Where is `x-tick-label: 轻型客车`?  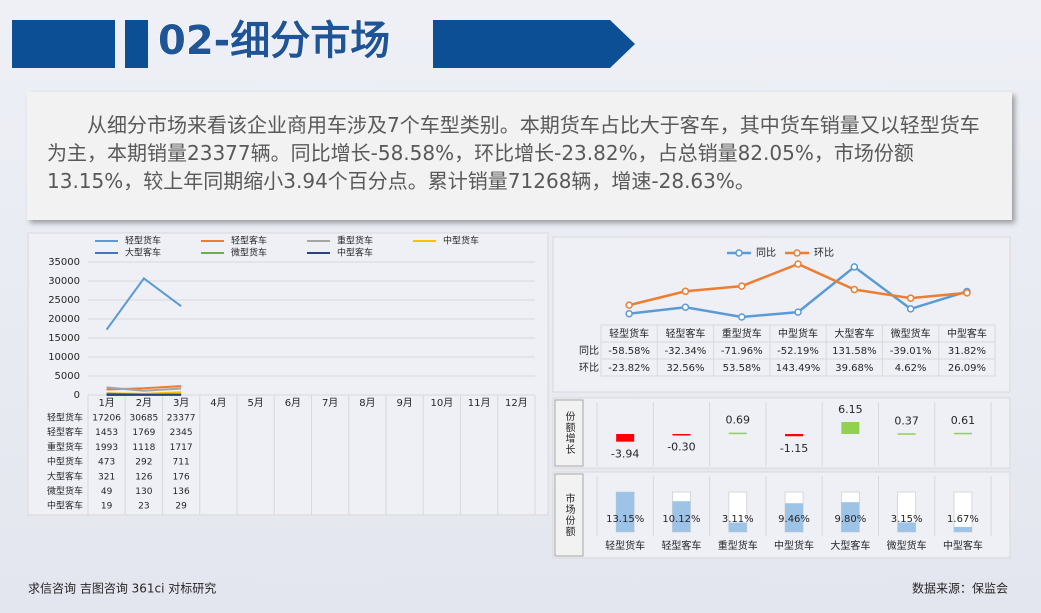
x-tick-label: 轻型客车 is located at coordinates (681, 545).